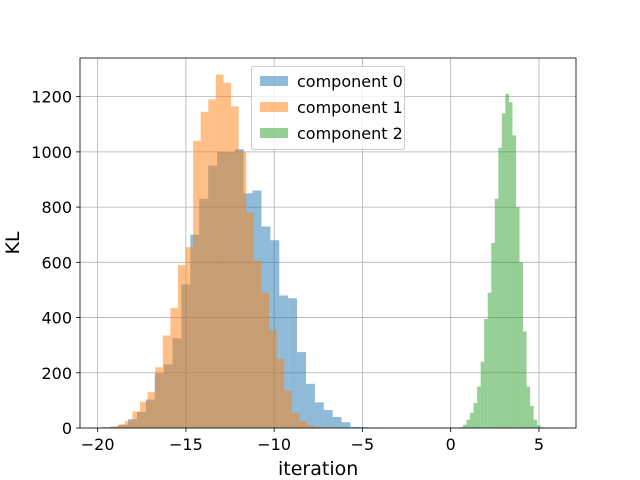  Describe the element at coordinates (451, 444) in the screenshot. I see `x-tick-label: 0` at that location.